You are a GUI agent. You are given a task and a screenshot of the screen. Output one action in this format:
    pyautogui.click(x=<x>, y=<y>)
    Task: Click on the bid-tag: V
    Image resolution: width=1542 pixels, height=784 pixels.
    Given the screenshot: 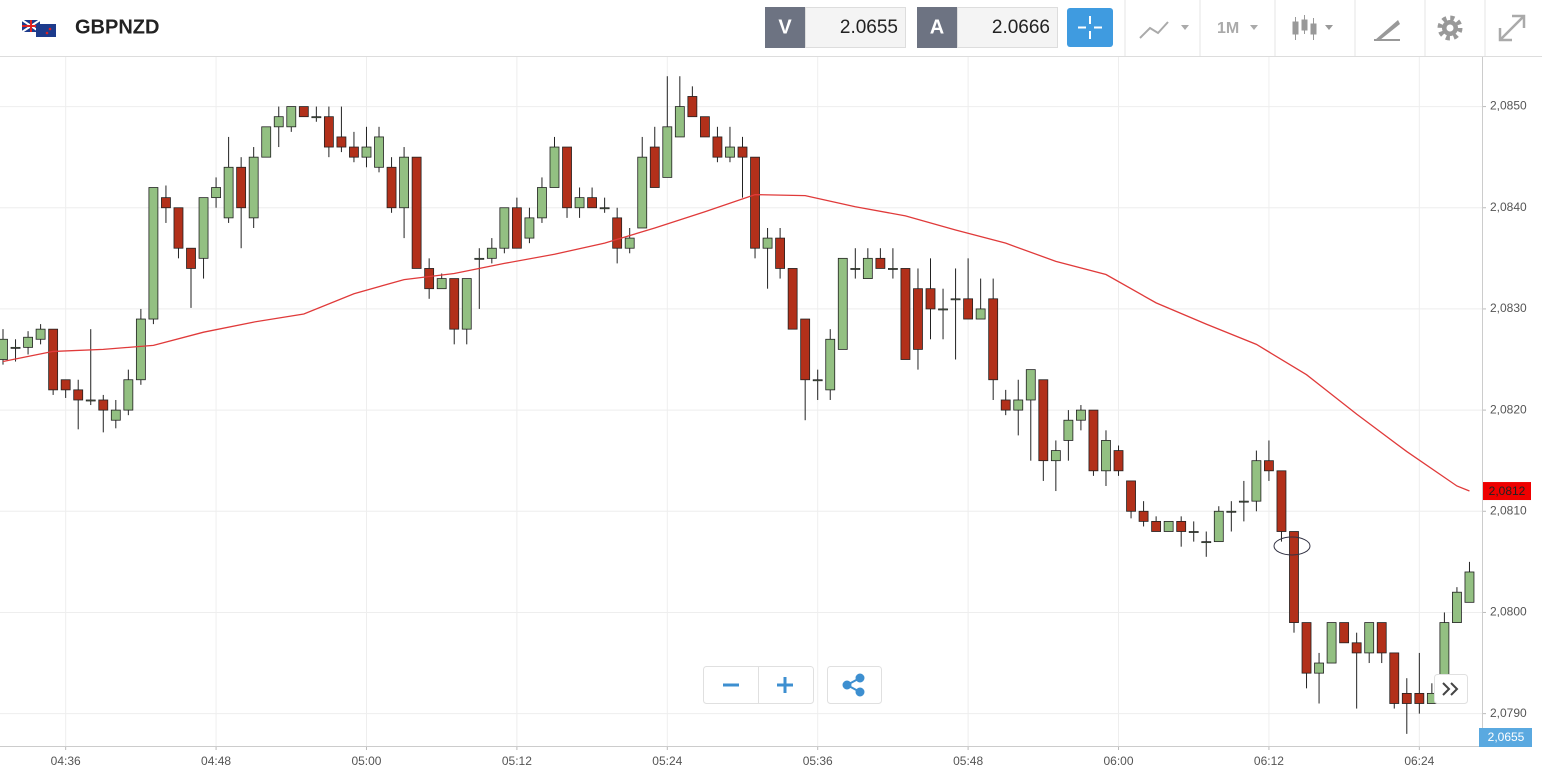 What is the action you would take?
    pyautogui.click(x=785, y=27)
    